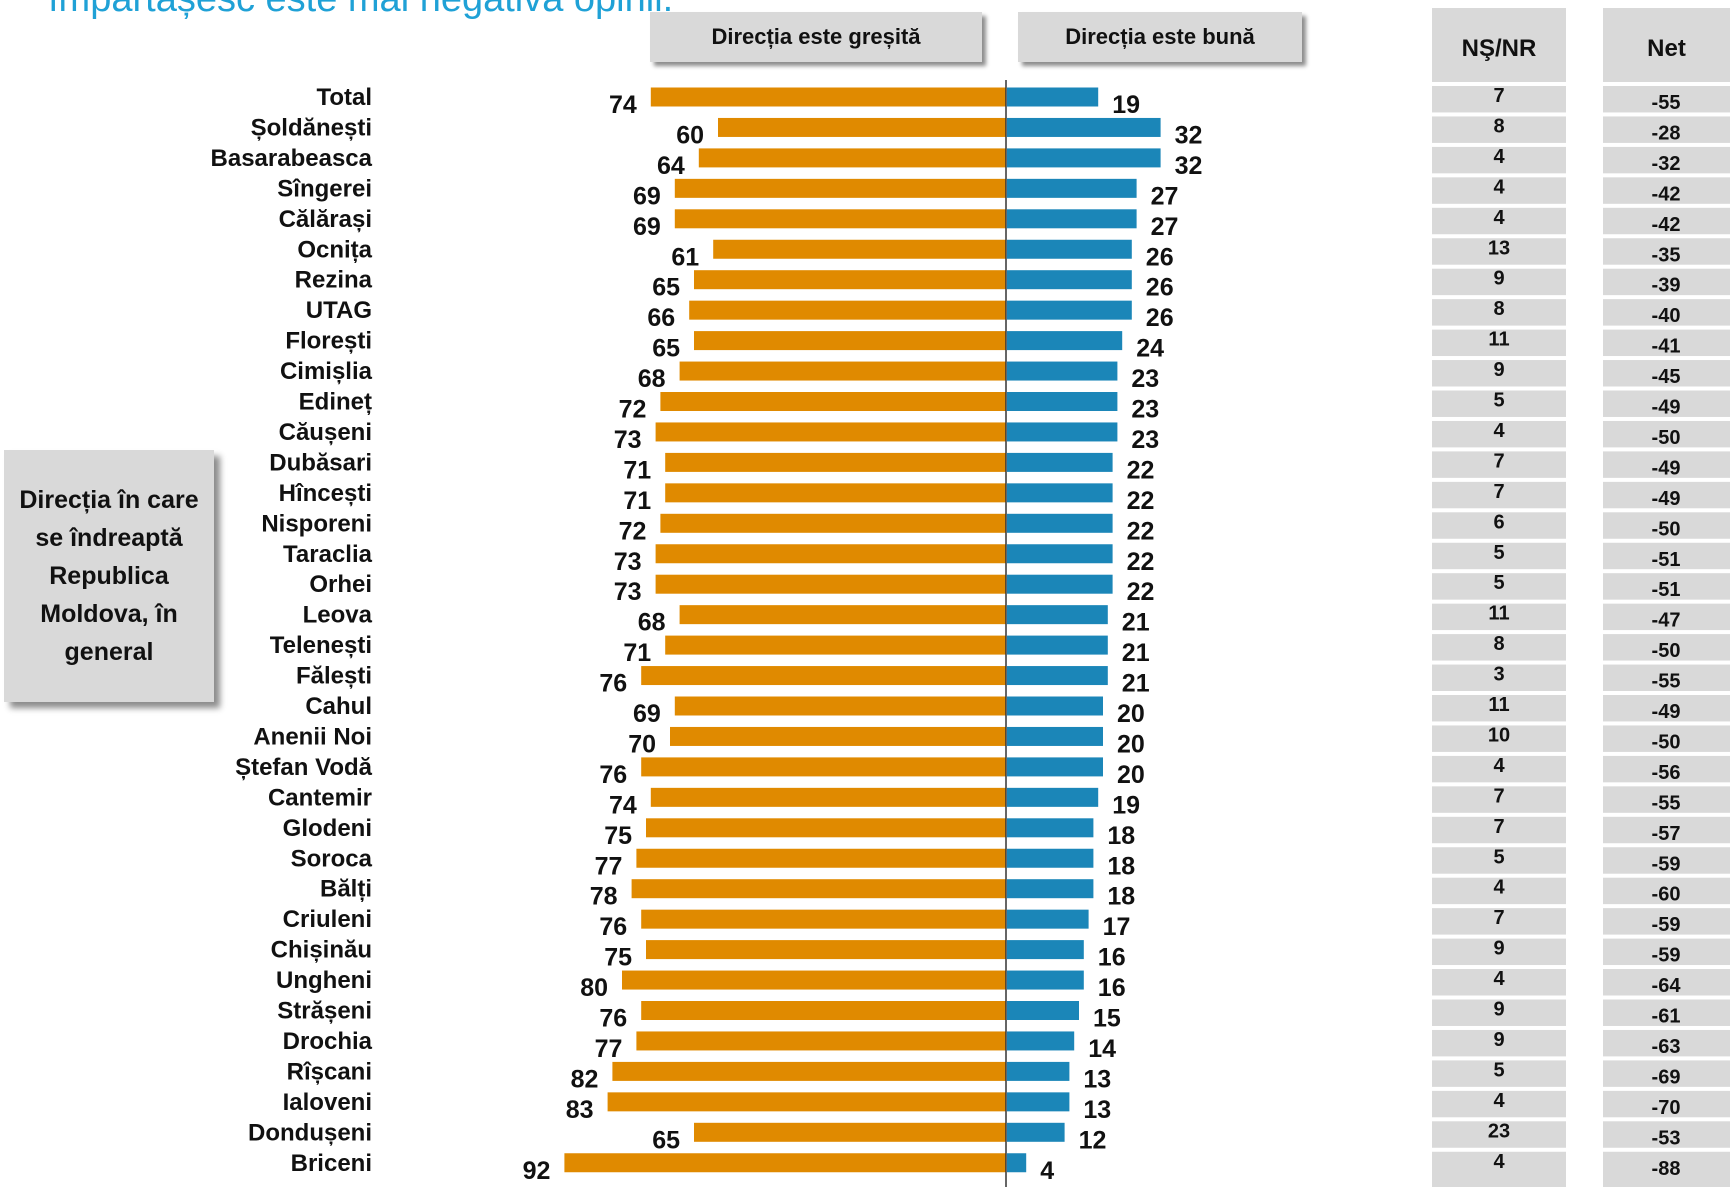  Describe the element at coordinates (327, 919) in the screenshot. I see `category-label: Criuleni` at that location.